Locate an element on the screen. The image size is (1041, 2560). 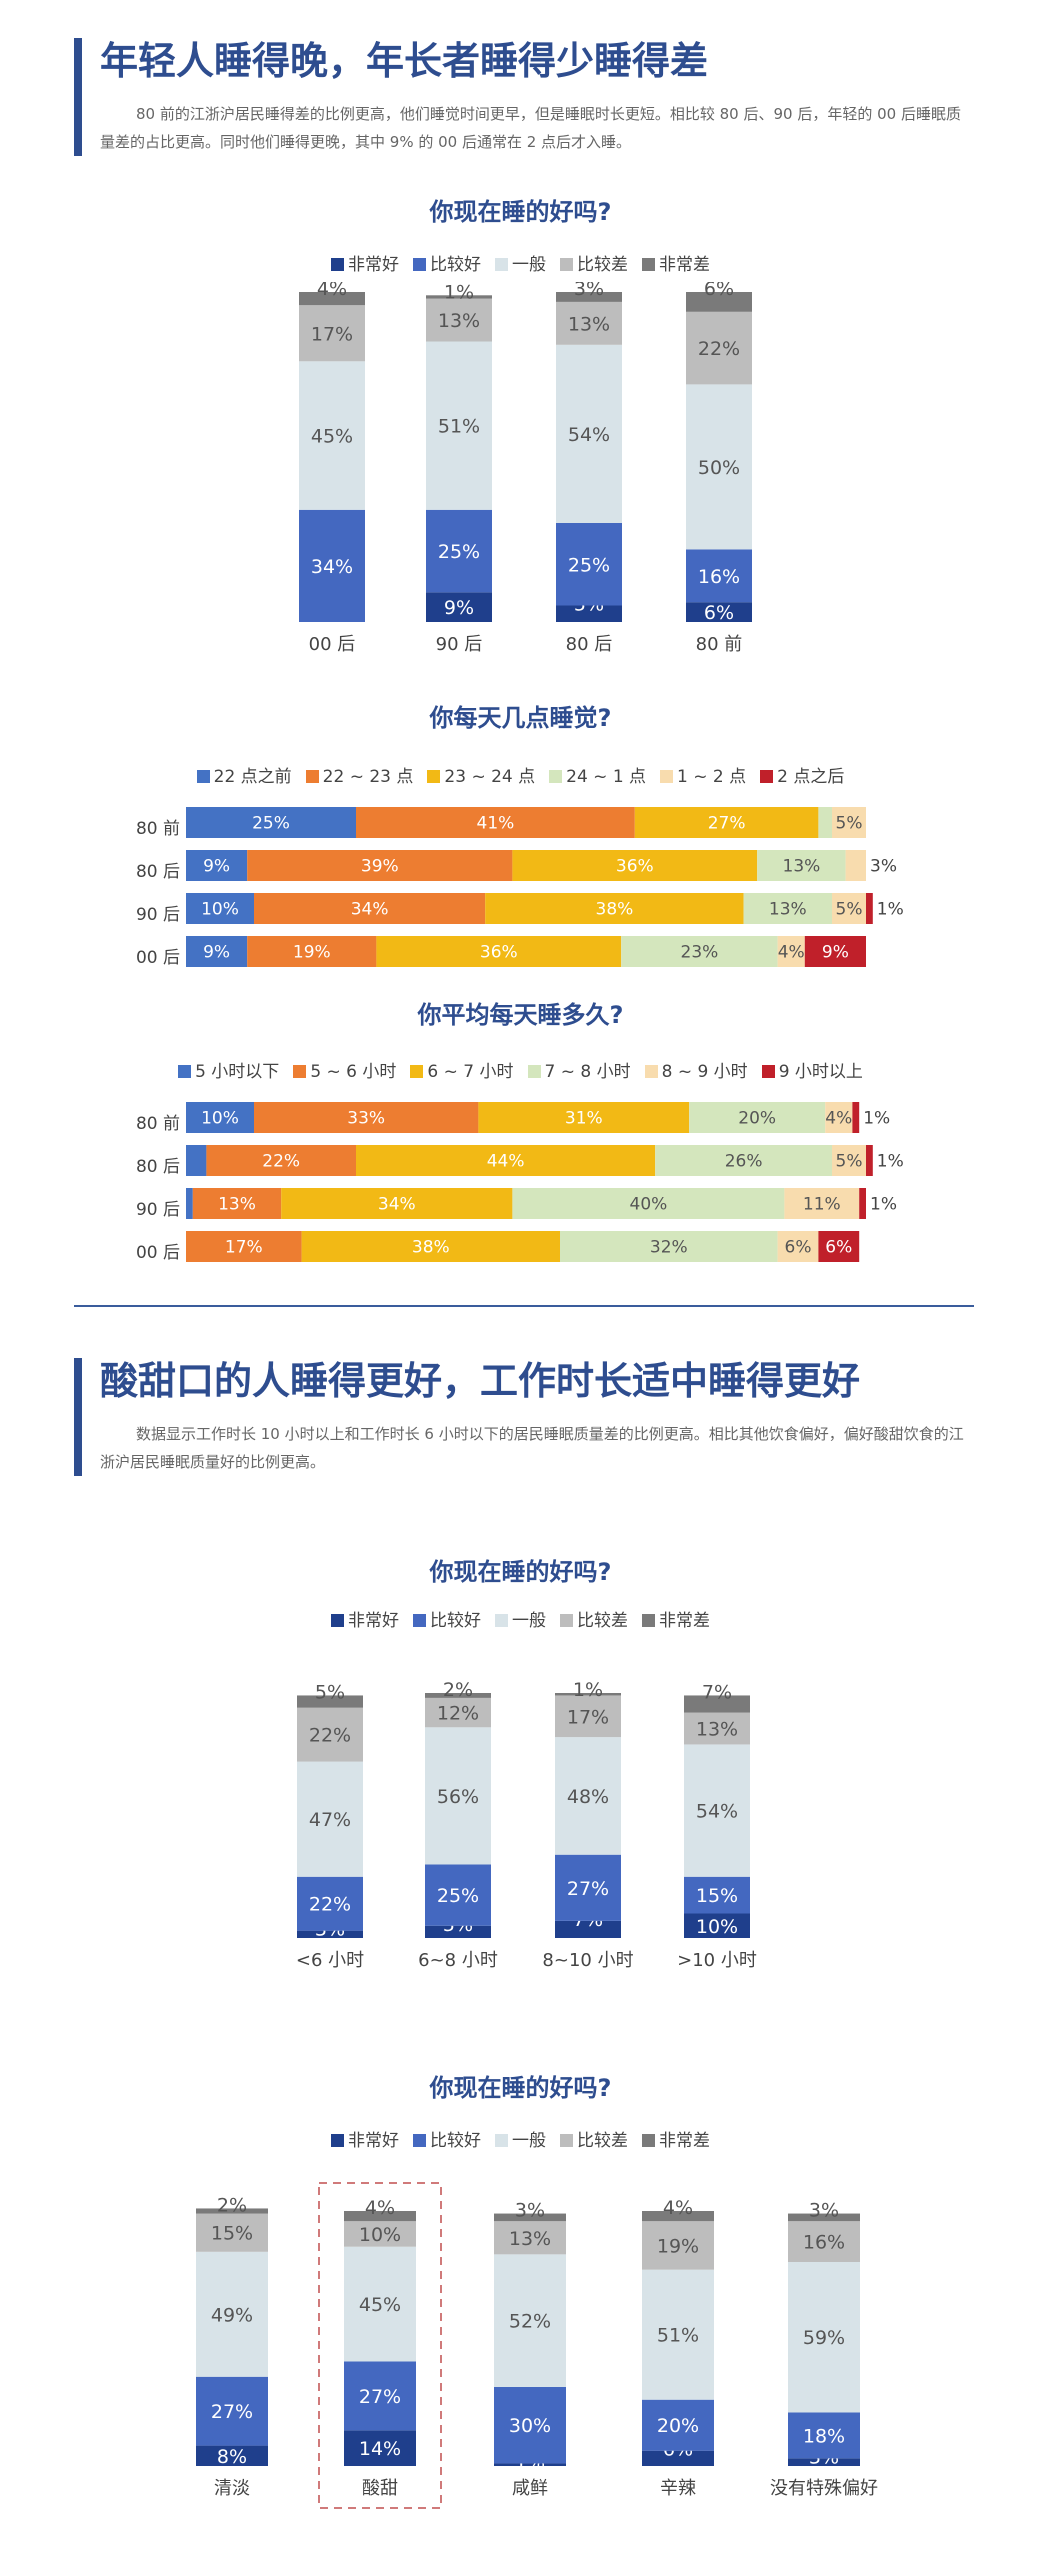
bar-segment-90-后-1 is located at coordinates (370, 908).